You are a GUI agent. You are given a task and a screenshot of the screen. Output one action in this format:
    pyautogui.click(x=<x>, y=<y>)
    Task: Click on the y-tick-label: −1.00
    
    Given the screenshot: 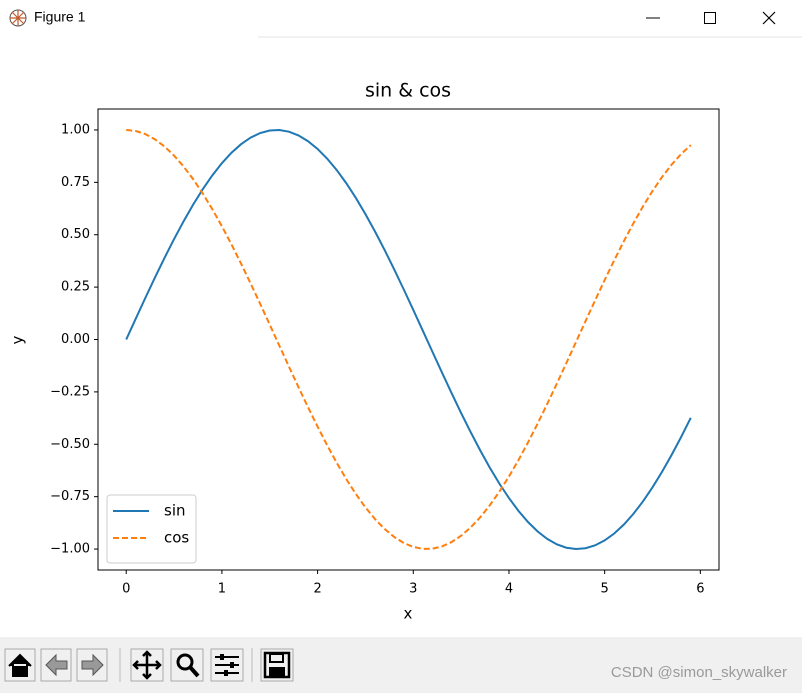 What is the action you would take?
    pyautogui.click(x=70, y=549)
    